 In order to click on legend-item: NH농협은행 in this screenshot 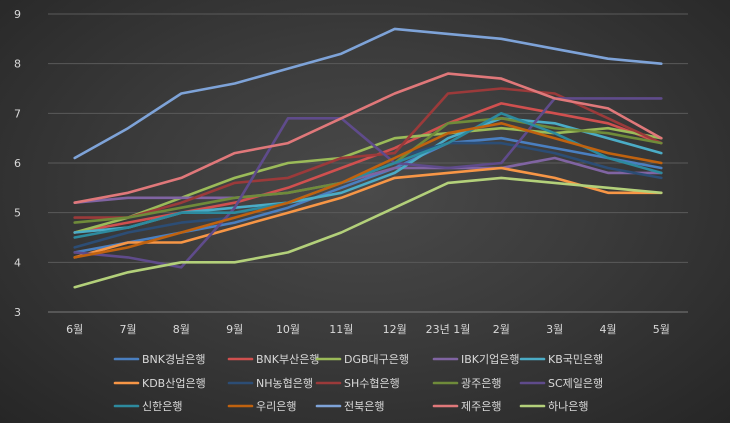, I will do `click(270, 383)`.